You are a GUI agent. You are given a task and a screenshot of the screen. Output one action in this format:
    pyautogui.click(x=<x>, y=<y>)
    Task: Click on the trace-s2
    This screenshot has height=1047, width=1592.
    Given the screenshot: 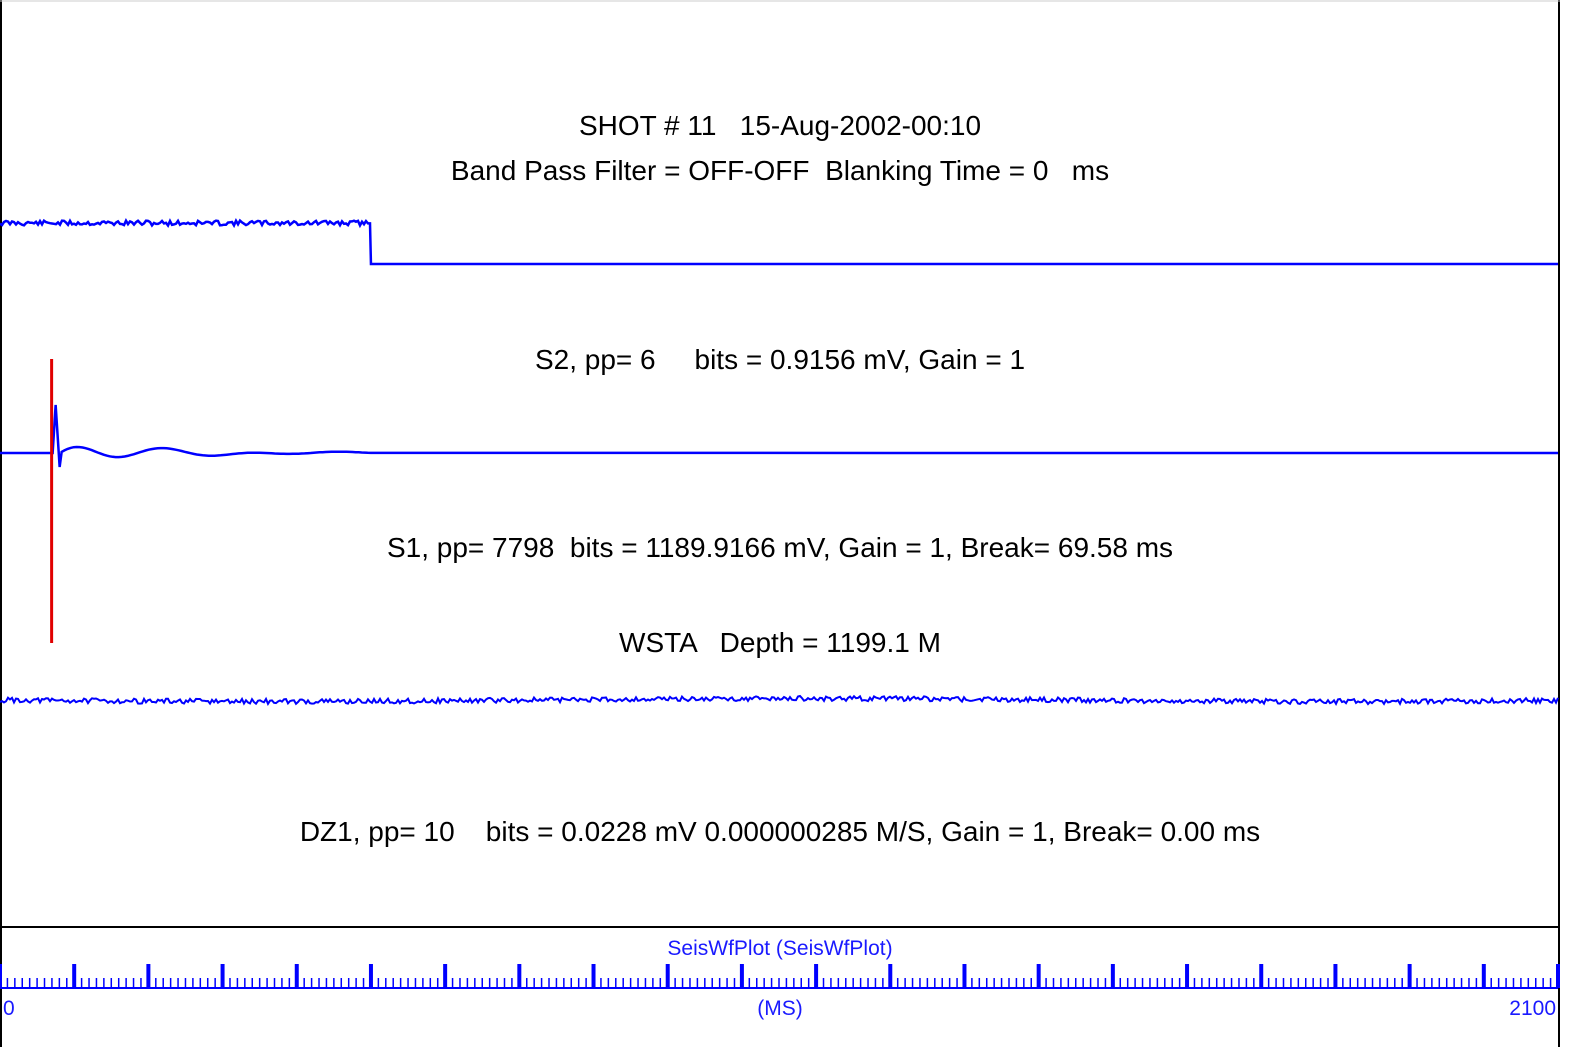 What is the action you would take?
    pyautogui.click(x=779, y=241)
    